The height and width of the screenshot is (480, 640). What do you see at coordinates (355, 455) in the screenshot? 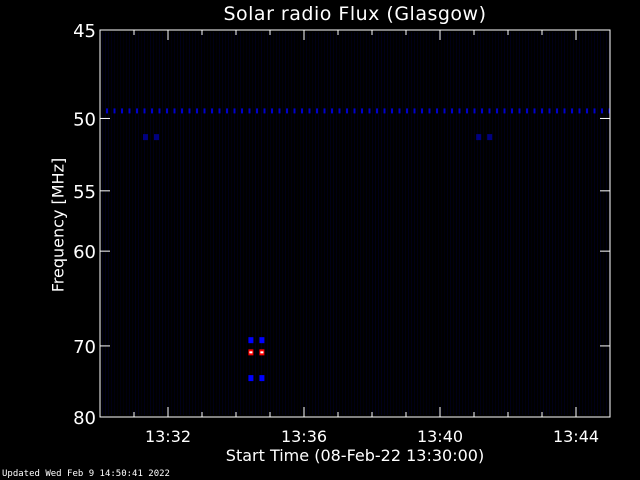
I see `x-axis-label: Start Time (08-Feb-22 13:30:00)` at bounding box center [355, 455].